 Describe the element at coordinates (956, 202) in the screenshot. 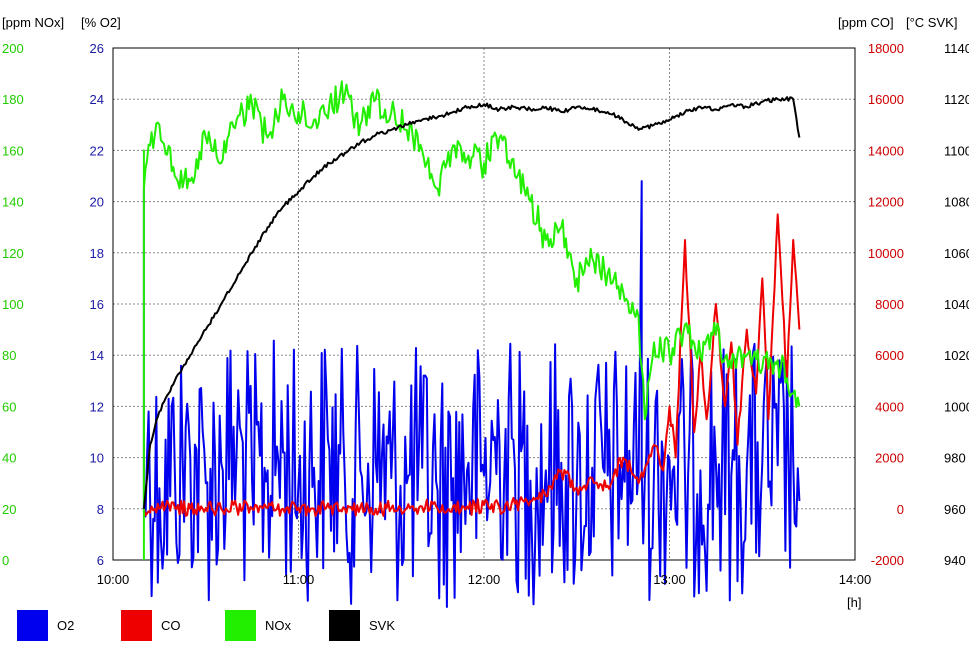

I see `svk-tick-label: 1080` at that location.